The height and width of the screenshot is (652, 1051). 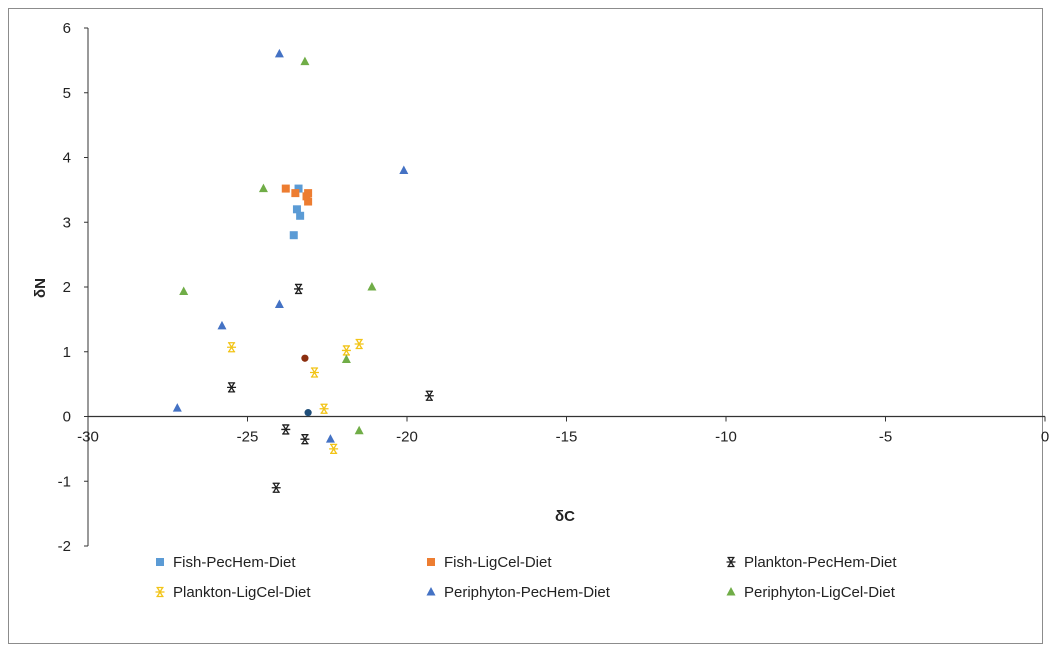 I want to click on x-axis-title: δC, so click(x=565, y=516).